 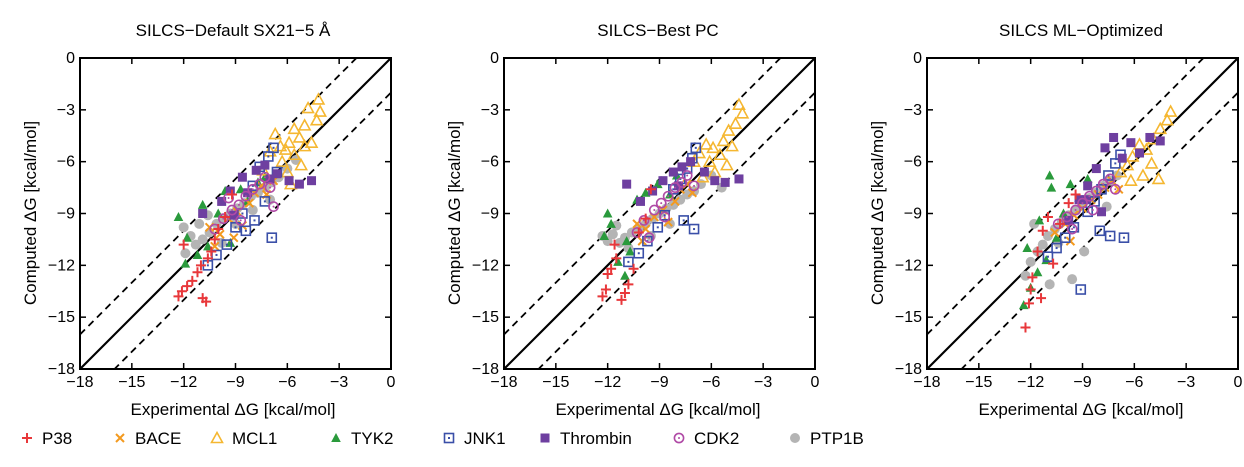 What do you see at coordinates (795, 438) in the screenshot?
I see `legend-marker-ptp1b` at bounding box center [795, 438].